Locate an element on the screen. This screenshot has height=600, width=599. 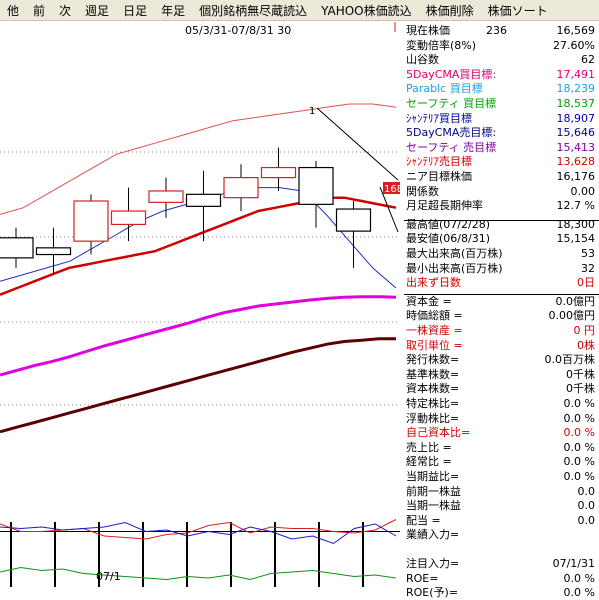
menu-item-2: 次 is located at coordinates (65, 10).